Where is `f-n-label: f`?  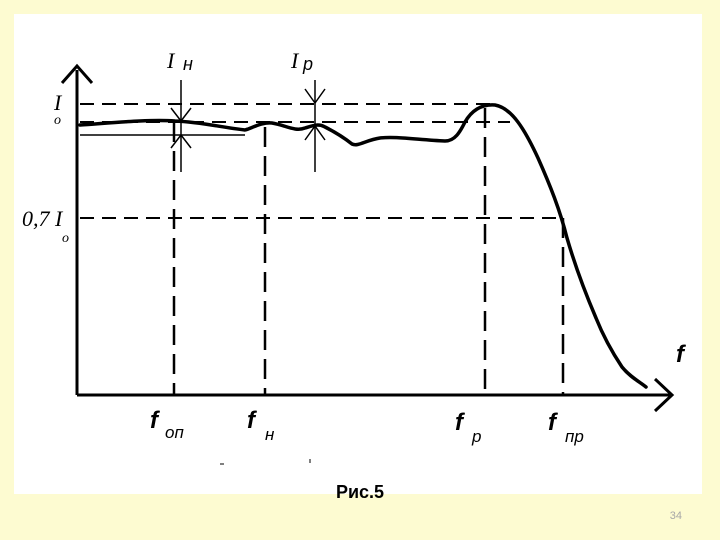 f-n-label: f is located at coordinates (252, 420).